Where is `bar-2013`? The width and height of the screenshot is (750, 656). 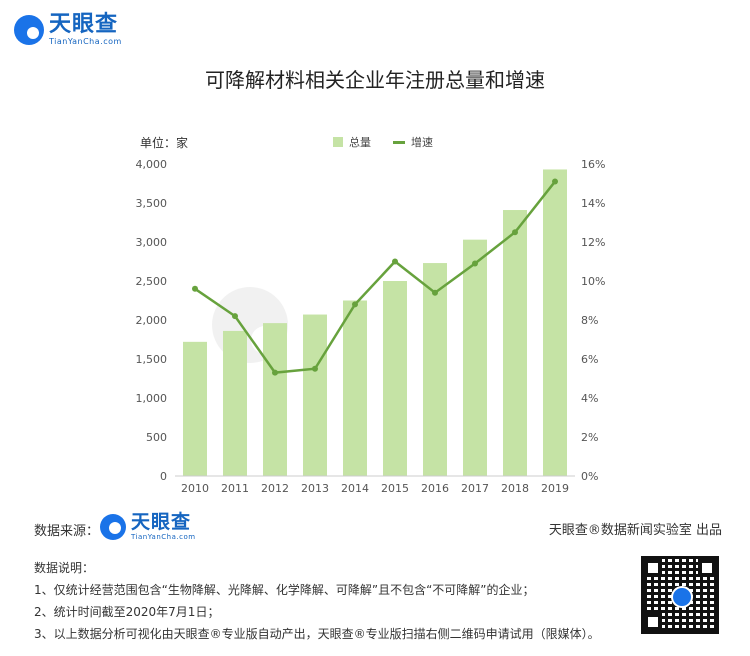 bar-2013 is located at coordinates (315, 395).